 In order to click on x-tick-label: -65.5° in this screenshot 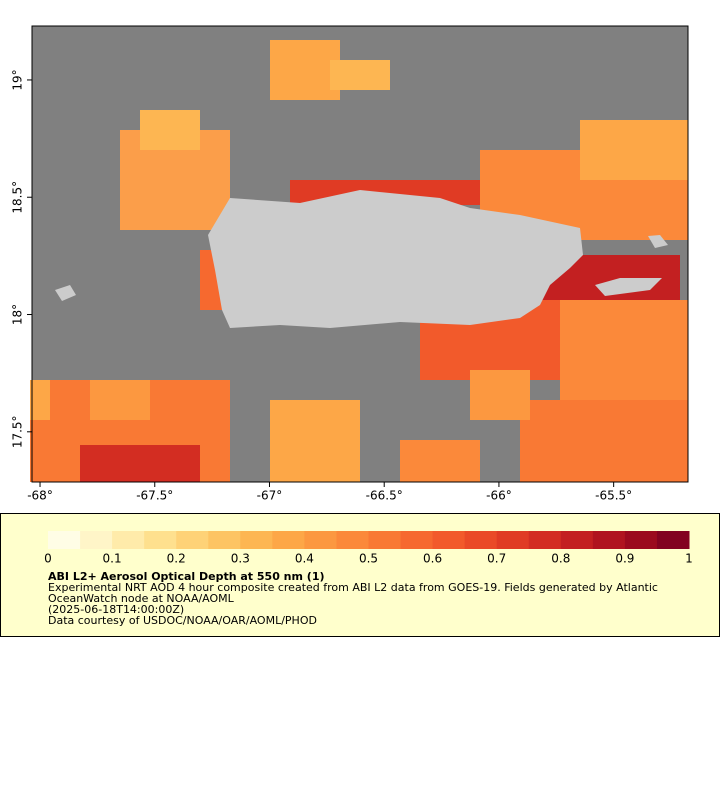, I will do `click(613, 496)`.